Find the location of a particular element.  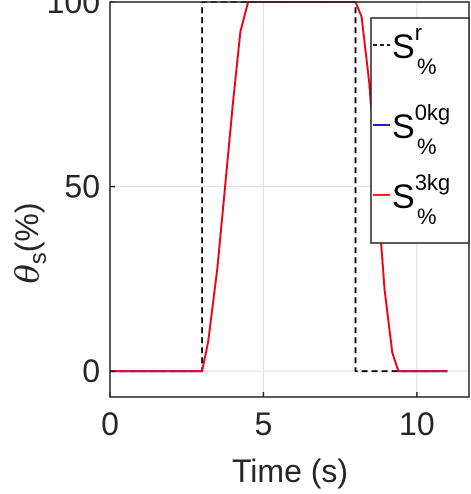

legend-label-superscript: 3kg is located at coordinates (432, 182).